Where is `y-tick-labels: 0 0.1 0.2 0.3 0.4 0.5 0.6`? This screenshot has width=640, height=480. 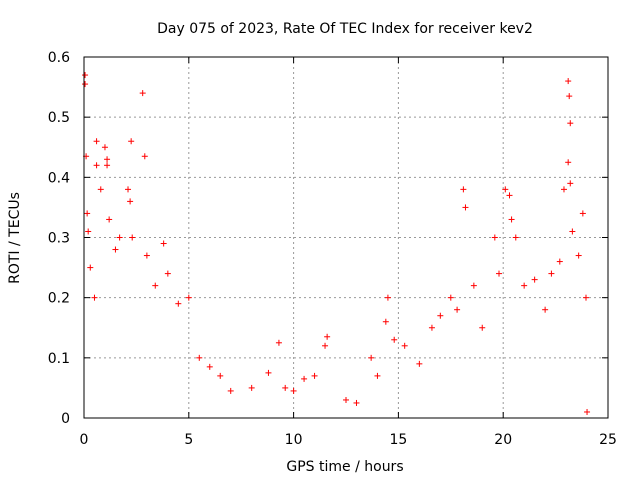 y-tick-labels: 0 0.1 0.2 0.3 0.4 0.5 0.6 is located at coordinates (59, 238).